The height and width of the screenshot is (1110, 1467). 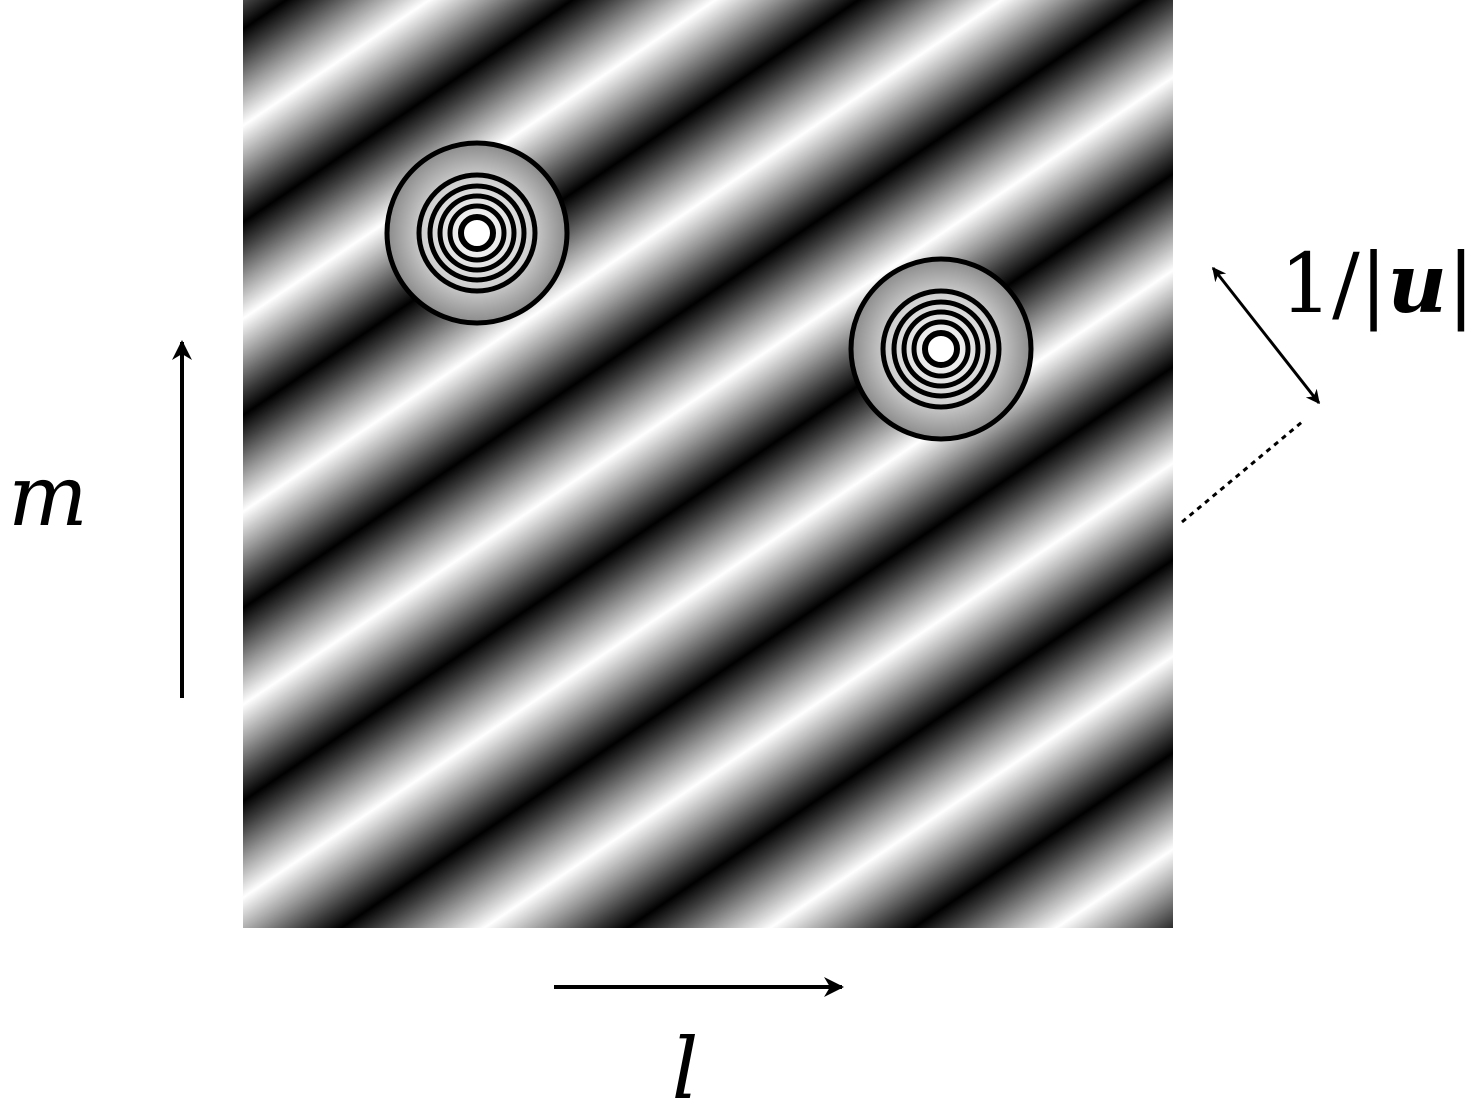 What do you see at coordinates (477, 233) in the screenshot?
I see `source-1-rings` at bounding box center [477, 233].